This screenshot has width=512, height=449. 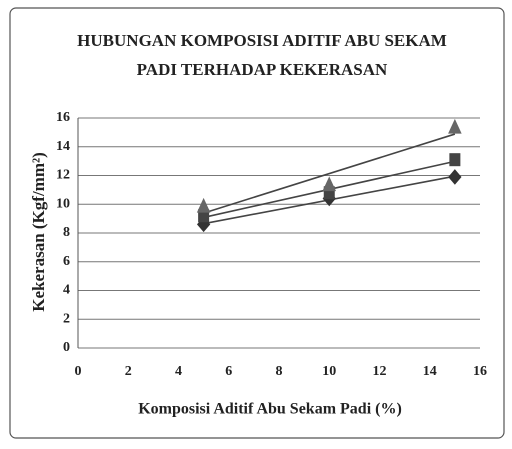 I want to click on x-tick-label: 4, so click(x=178, y=371).